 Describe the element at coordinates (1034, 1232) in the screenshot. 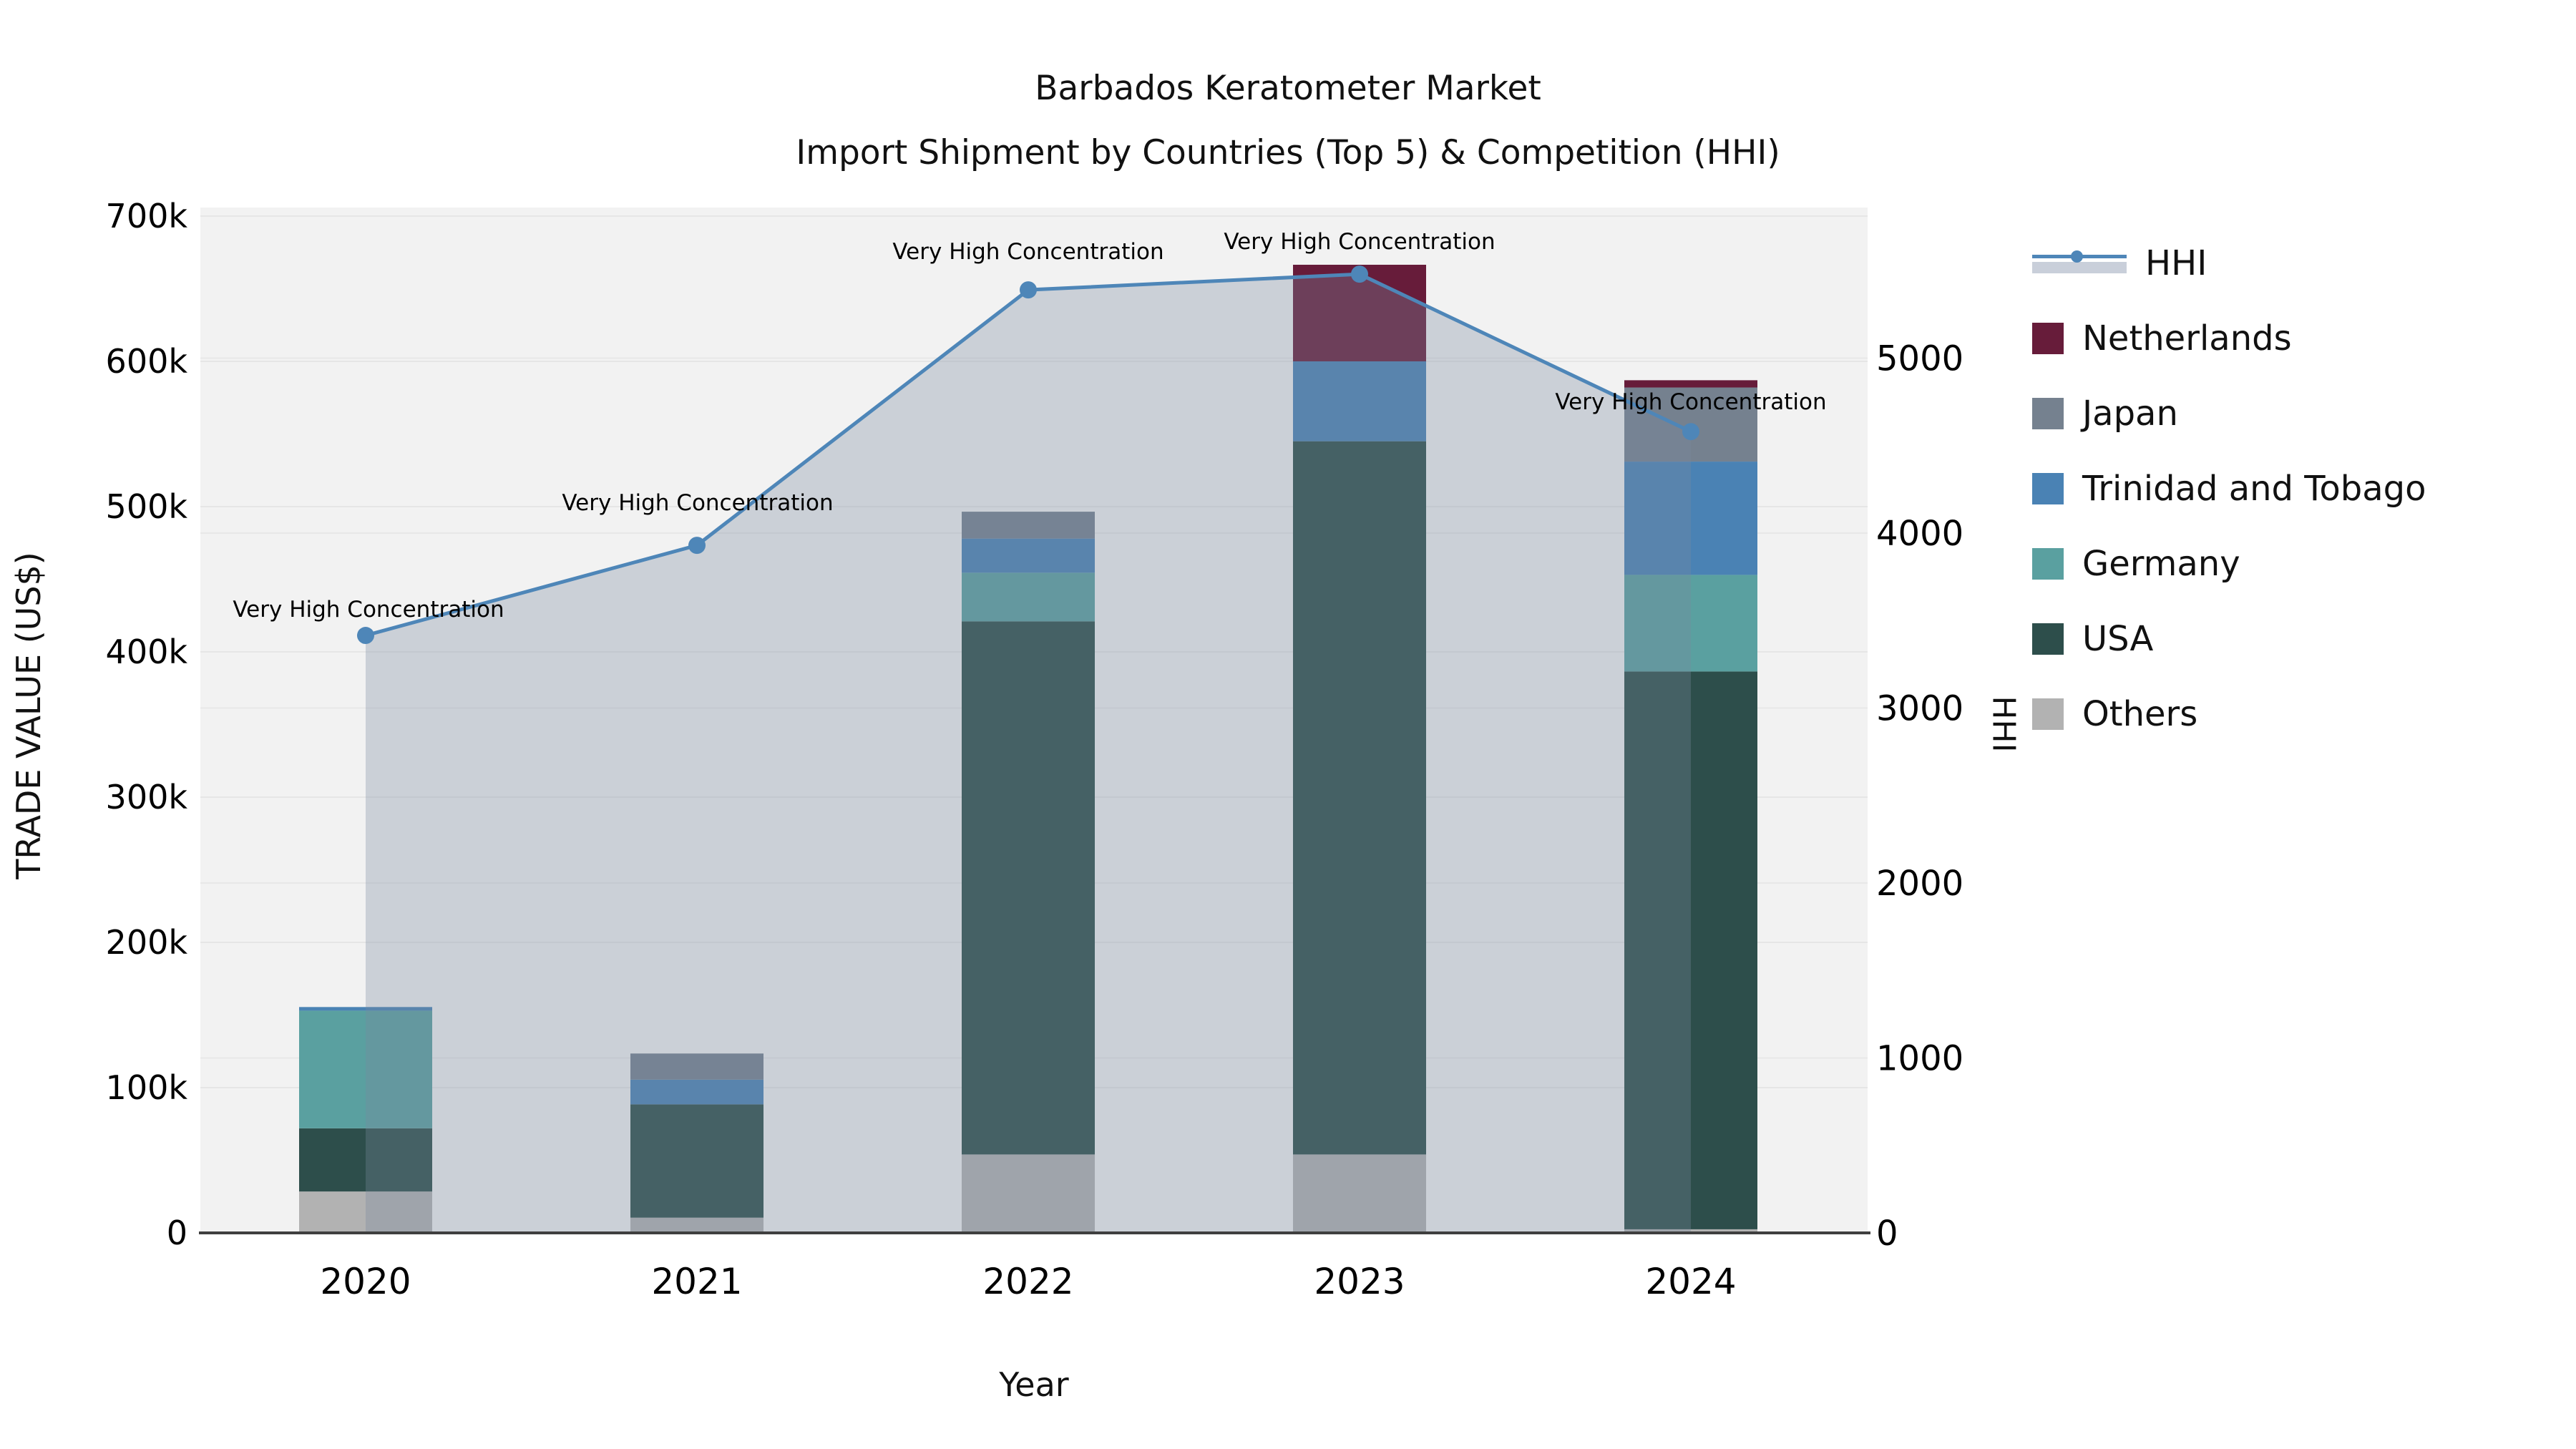

I see `x-axis-line` at that location.